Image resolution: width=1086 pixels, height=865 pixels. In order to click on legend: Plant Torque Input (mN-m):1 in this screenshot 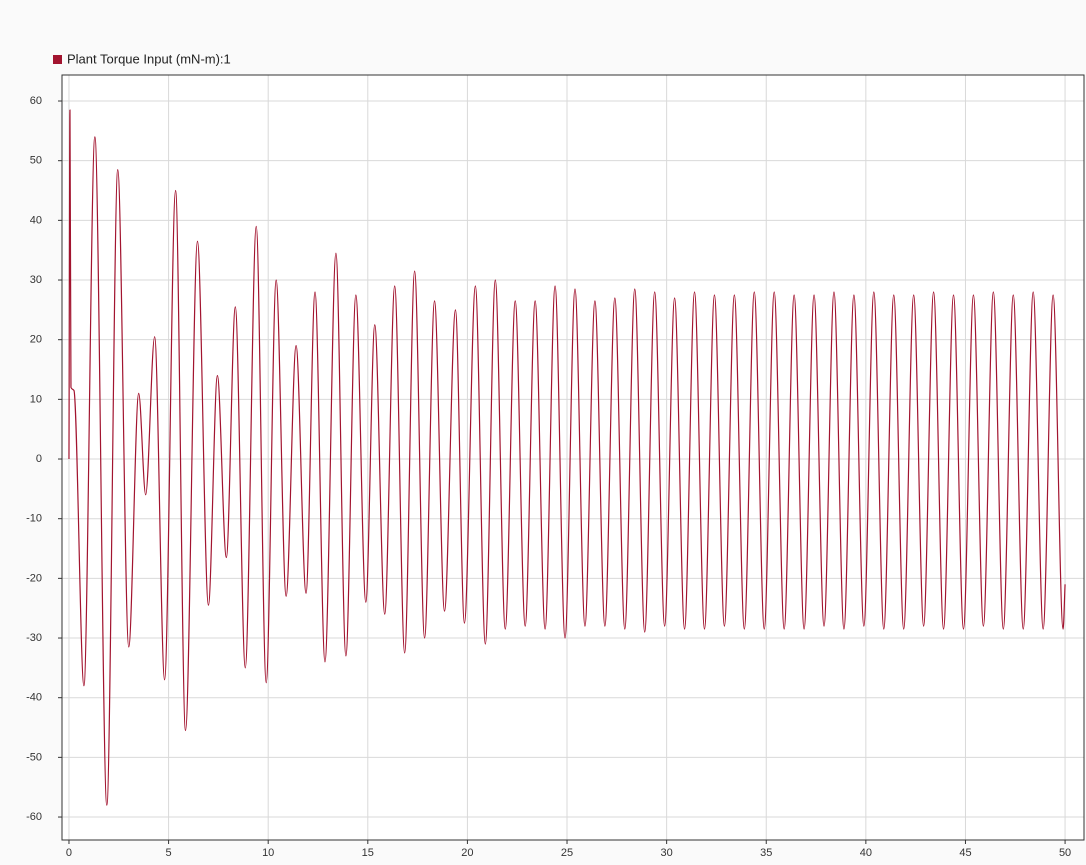, I will do `click(142, 58)`.